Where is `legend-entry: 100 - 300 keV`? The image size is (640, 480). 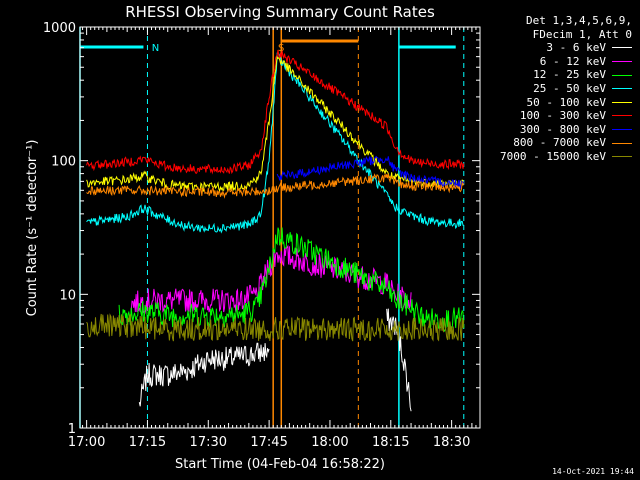 legend-entry: 100 - 300 keV is located at coordinates (561, 116).